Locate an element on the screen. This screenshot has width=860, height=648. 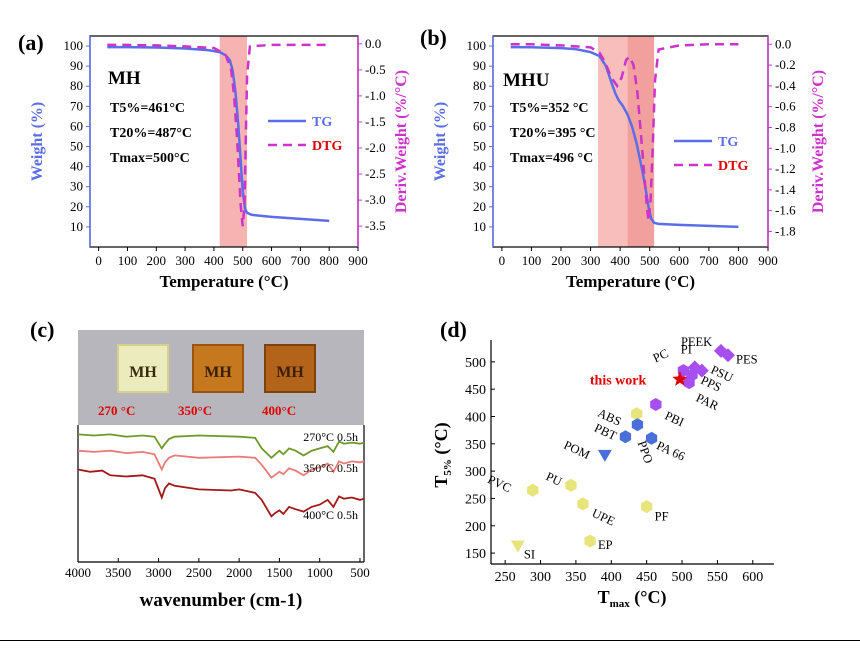
point-label: PU is located at coordinates (554, 478).